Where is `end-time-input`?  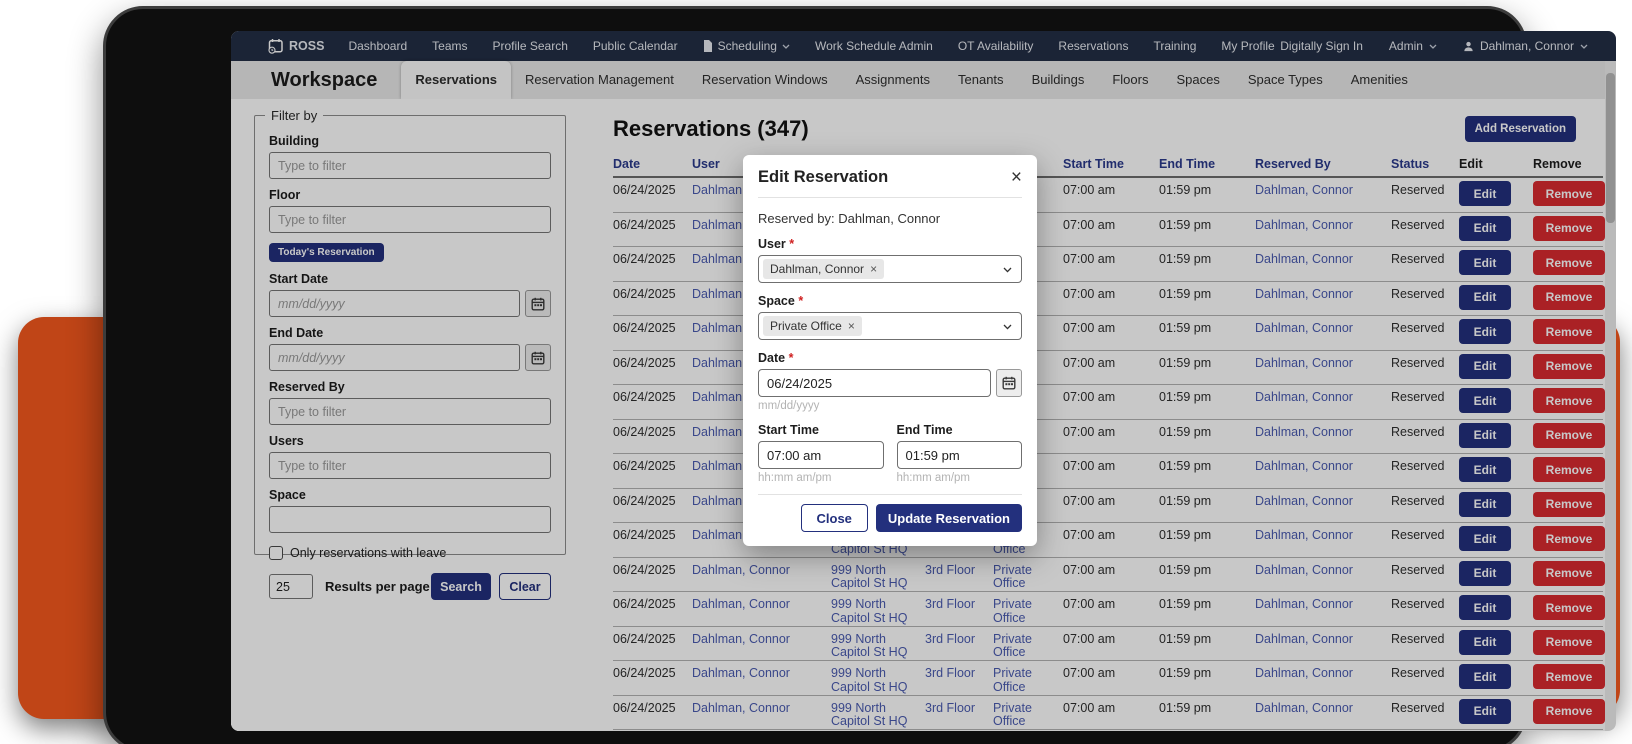 end-time-input is located at coordinates (959, 455).